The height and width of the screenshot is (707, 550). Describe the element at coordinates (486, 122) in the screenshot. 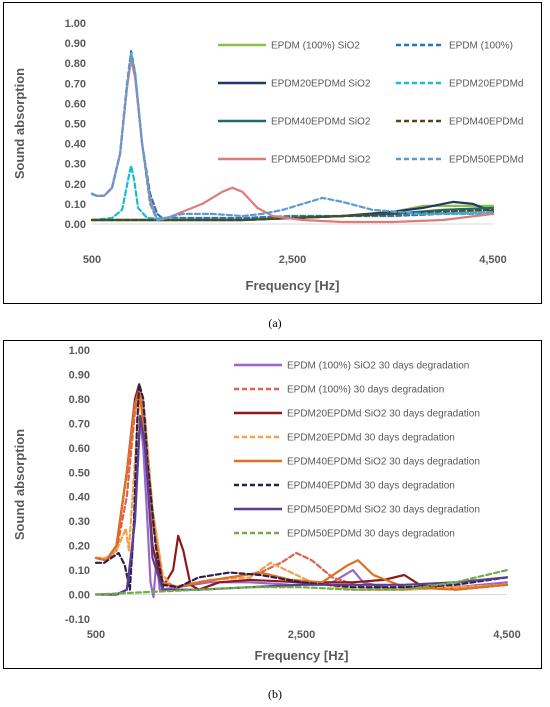

I see `legend-label: EPDM40EPDMd` at that location.